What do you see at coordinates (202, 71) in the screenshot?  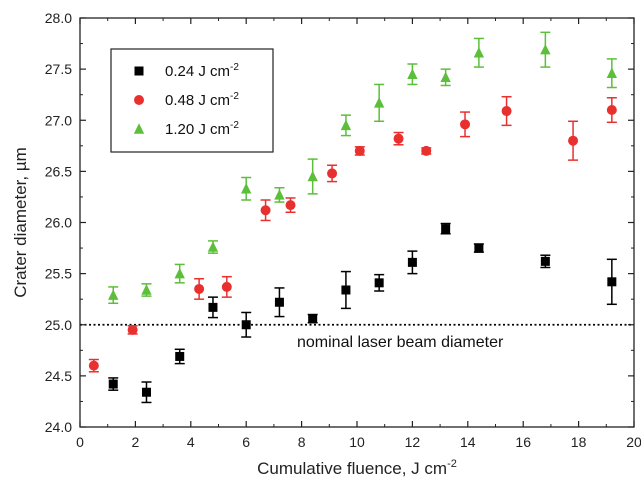 I see `legend-label: 0.24 J cm-2` at bounding box center [202, 71].